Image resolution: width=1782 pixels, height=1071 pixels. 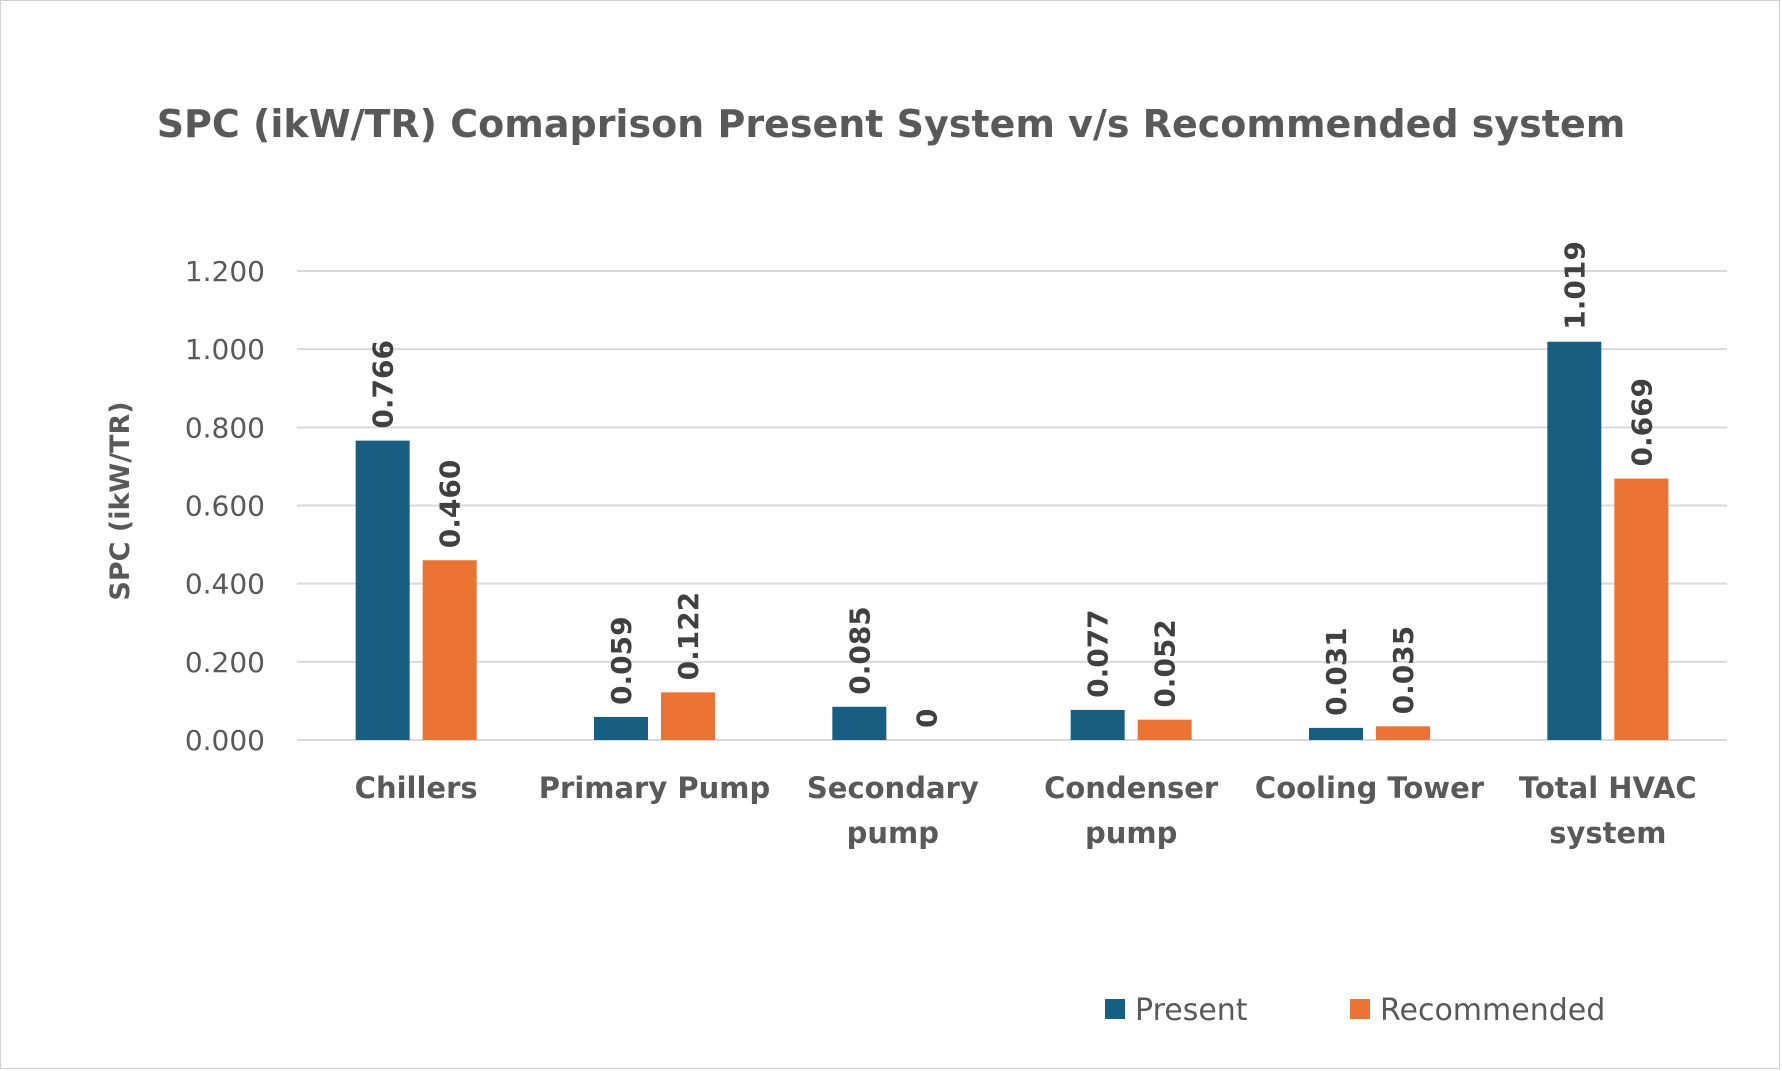 I want to click on data-label: 0.669, so click(x=1641, y=422).